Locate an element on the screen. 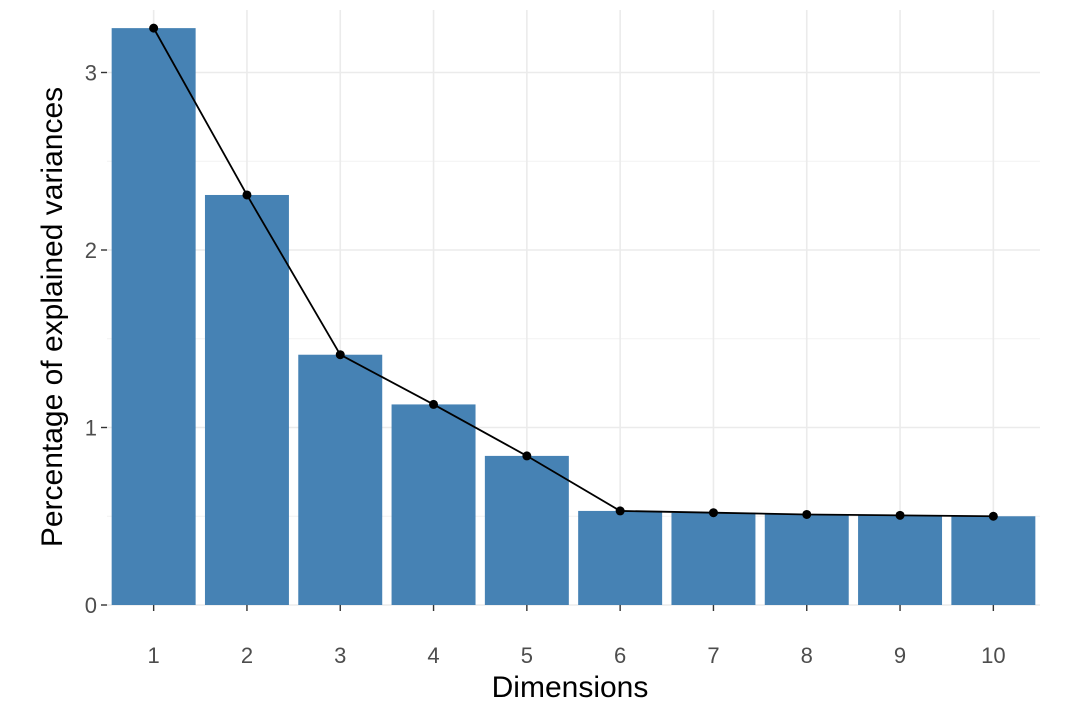 The image size is (1080, 722). y-tick-label: 2 is located at coordinates (91, 250).